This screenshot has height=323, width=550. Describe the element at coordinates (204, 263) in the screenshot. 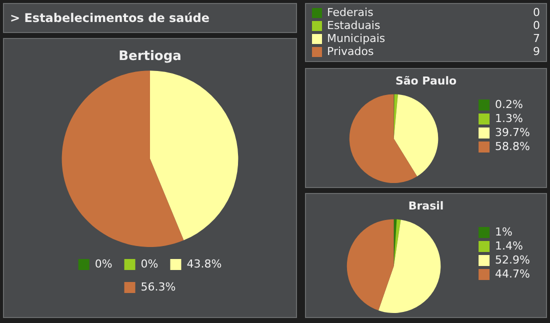

I see `legend-label: 43.8%` at that location.